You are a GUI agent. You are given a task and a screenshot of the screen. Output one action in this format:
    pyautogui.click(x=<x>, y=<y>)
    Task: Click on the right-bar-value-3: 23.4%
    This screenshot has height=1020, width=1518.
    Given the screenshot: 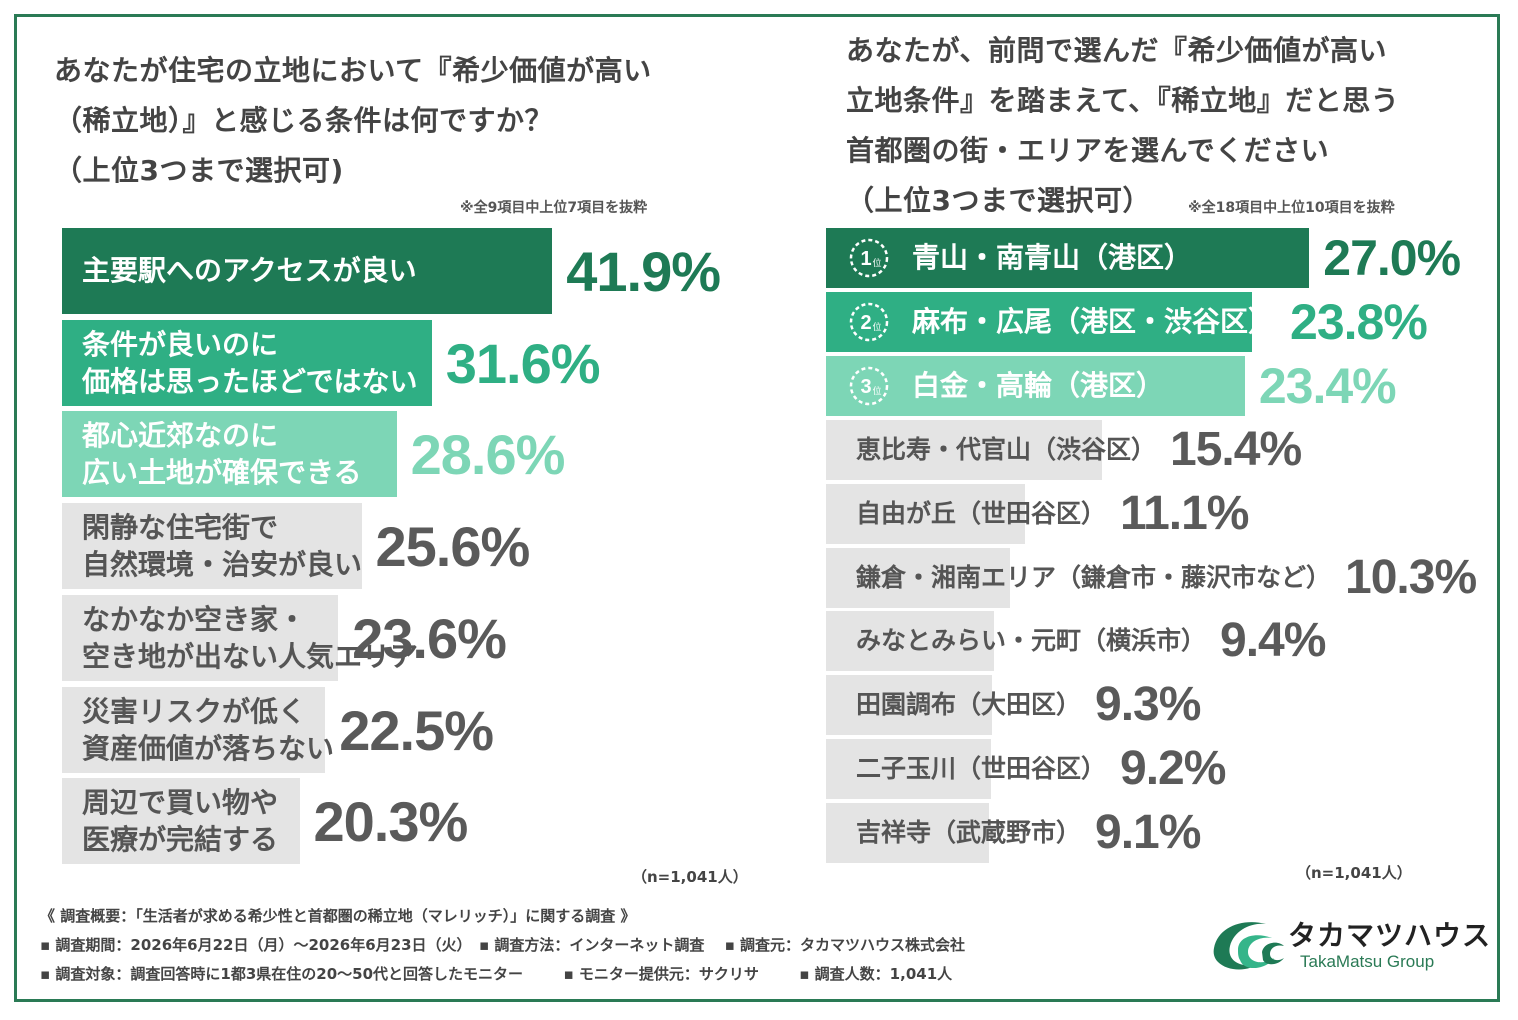 What is the action you would take?
    pyautogui.click(x=1327, y=385)
    